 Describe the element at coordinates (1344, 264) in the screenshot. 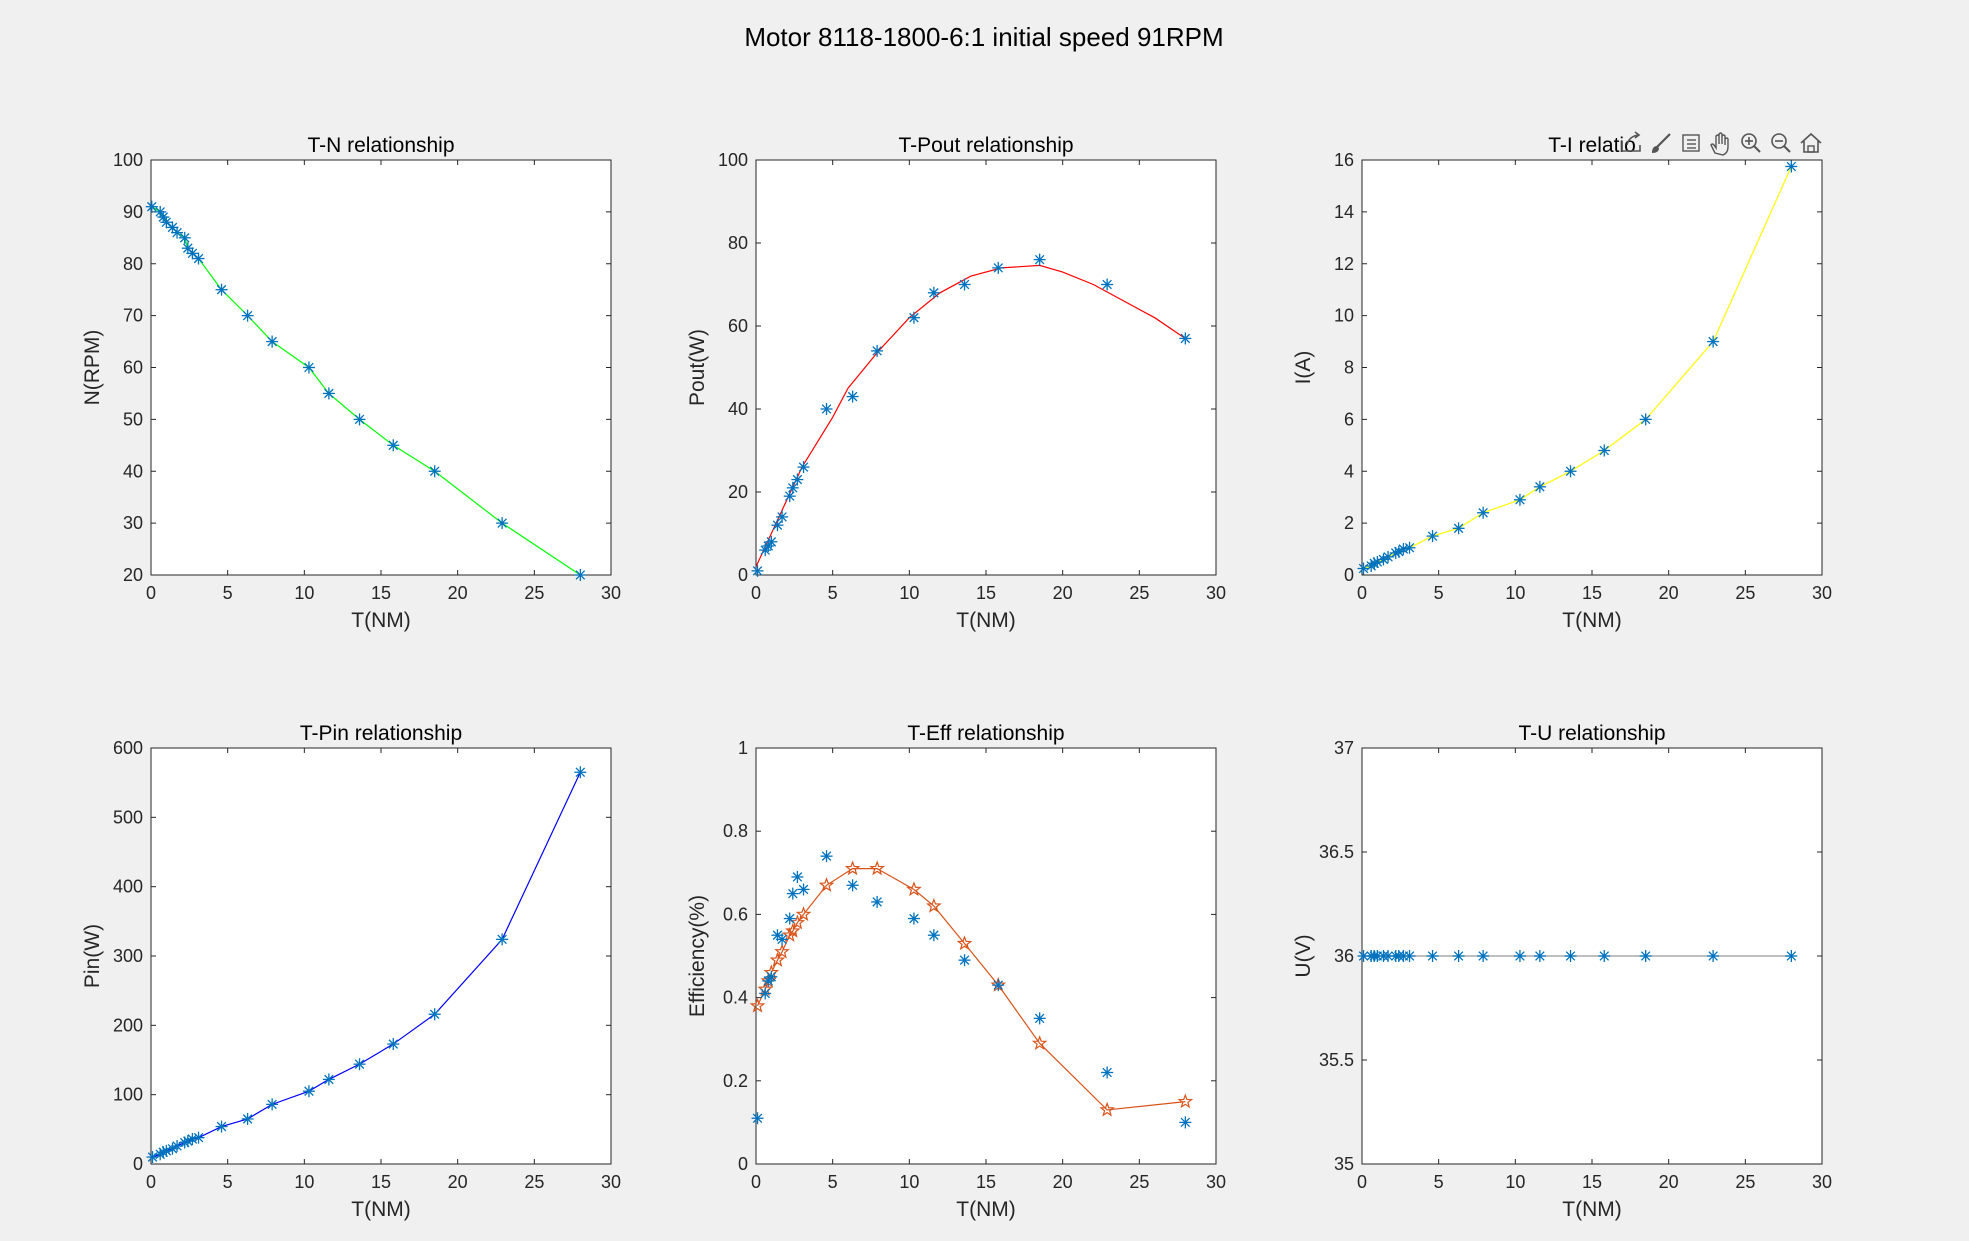

I see `y-tick-label: 12` at that location.